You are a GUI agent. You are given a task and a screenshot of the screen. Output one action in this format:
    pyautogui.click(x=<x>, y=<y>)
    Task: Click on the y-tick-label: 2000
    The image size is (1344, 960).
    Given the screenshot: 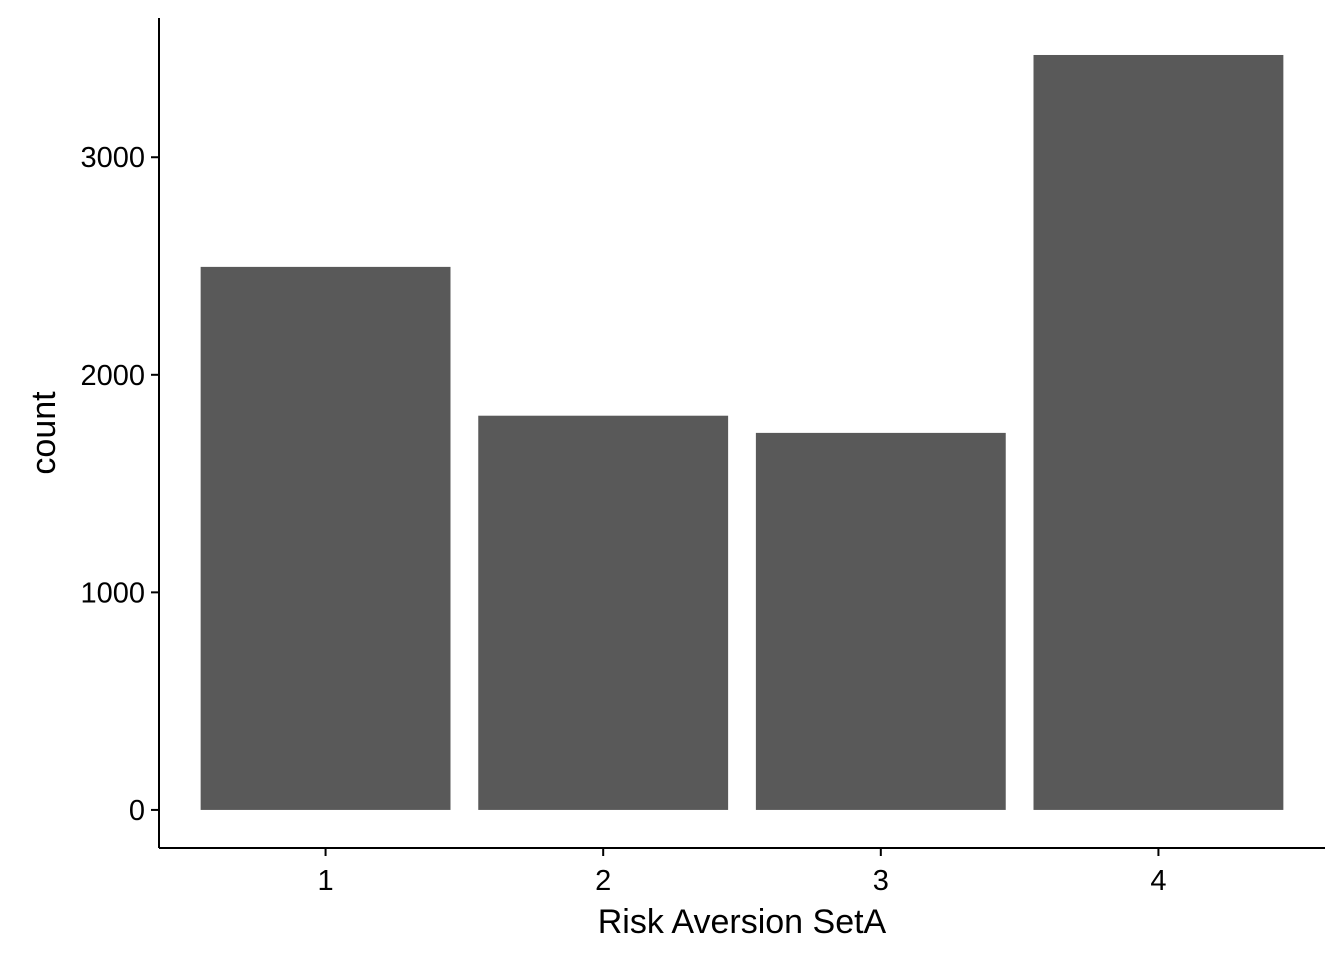 What is the action you would take?
    pyautogui.click(x=112, y=376)
    